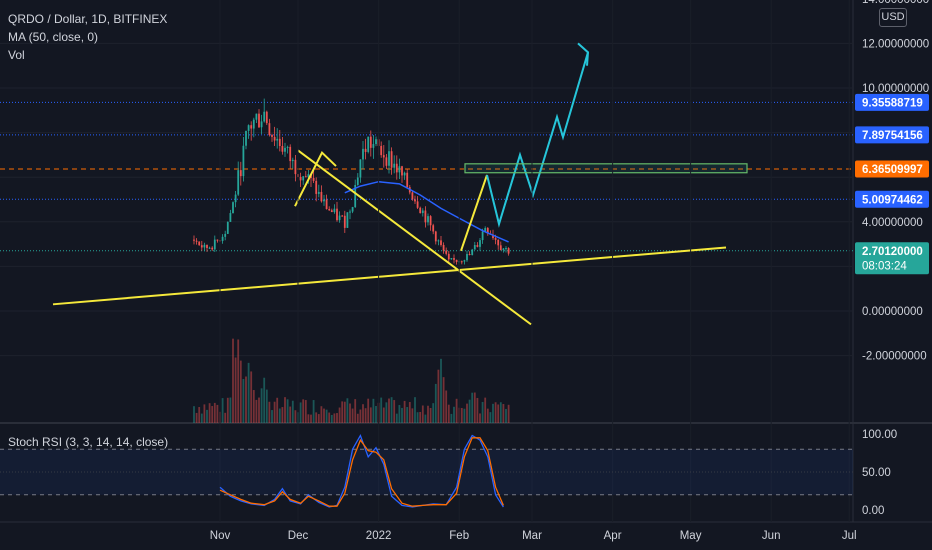  I want to click on price-label: 6.36509997, so click(892, 170).